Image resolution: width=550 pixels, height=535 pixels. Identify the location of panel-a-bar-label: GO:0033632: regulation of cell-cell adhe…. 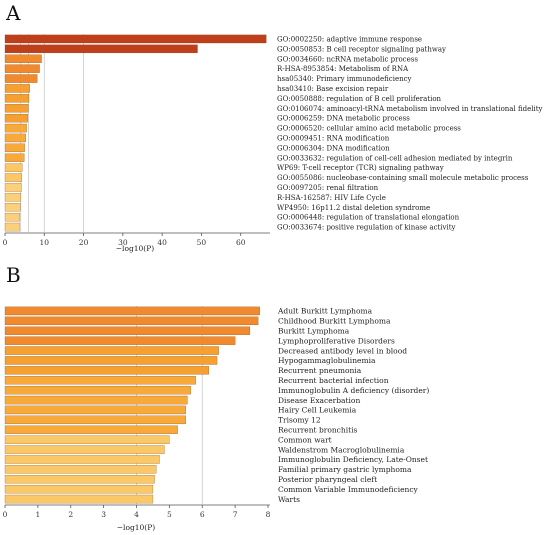
(395, 158).